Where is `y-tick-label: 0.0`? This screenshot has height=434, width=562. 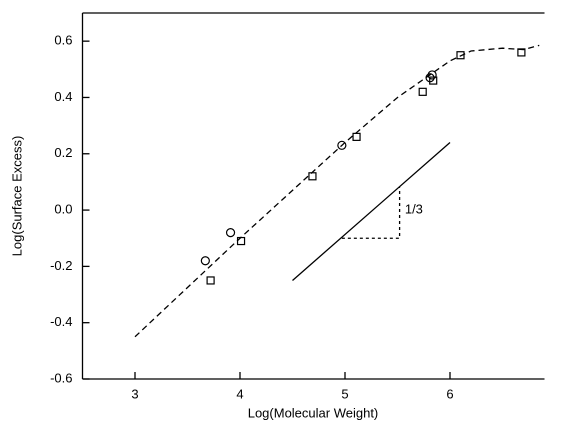 y-tick-label: 0.0 is located at coordinates (63, 209).